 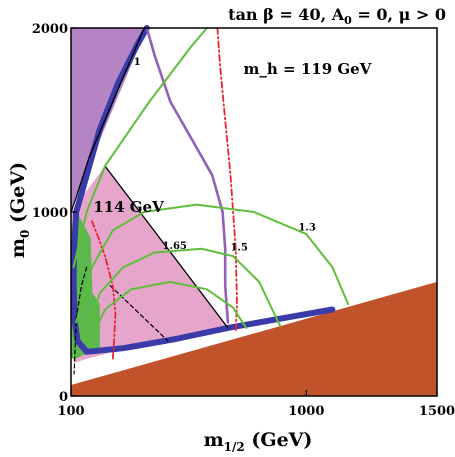 I want to click on region-gminus2-favoured, so click(x=149, y=264).